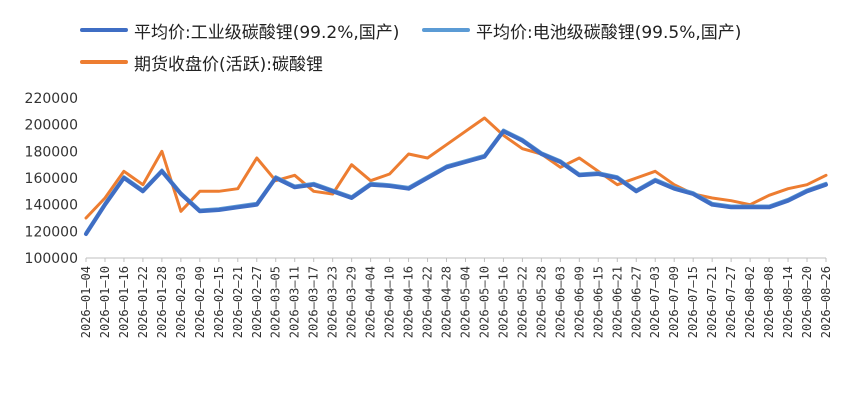 The height and width of the screenshot is (404, 850). Describe the element at coordinates (238, 302) in the screenshot. I see `x-tick-label: 2026—02—21` at that location.